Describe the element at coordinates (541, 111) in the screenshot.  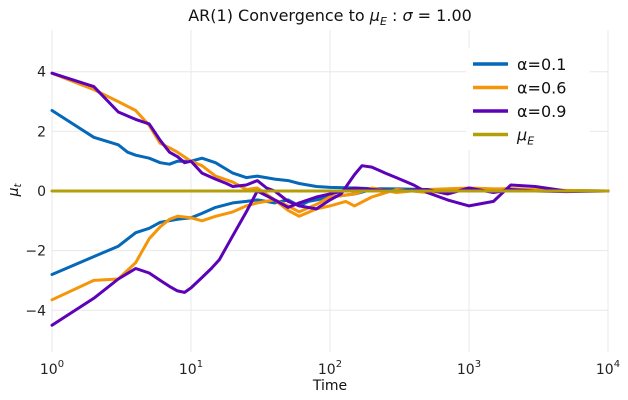
I see `legend-label: α=0.9` at that location.